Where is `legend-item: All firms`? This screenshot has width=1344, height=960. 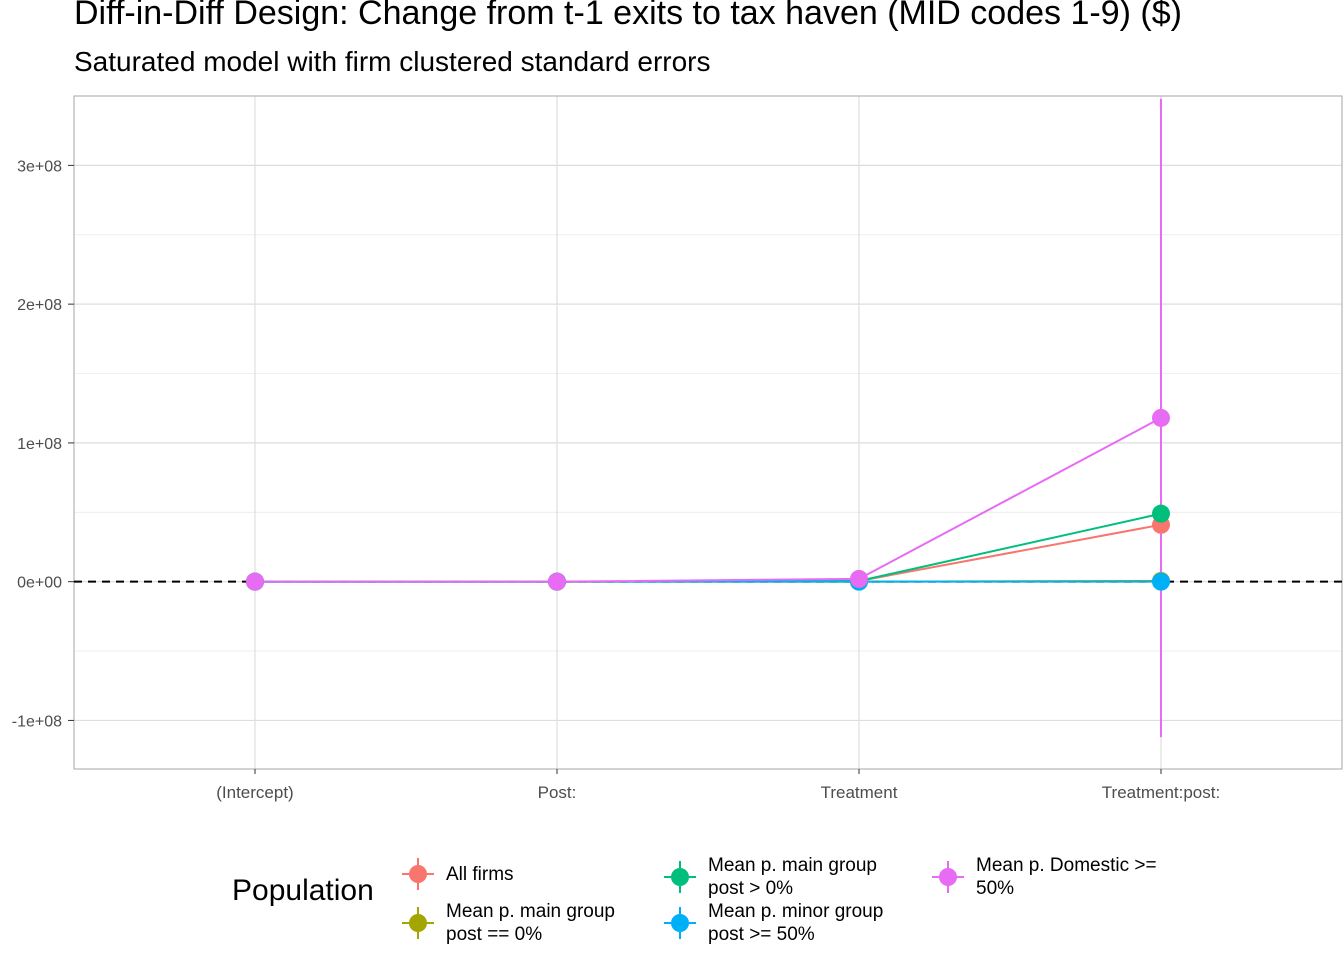 legend-item: All firms is located at coordinates (527, 874).